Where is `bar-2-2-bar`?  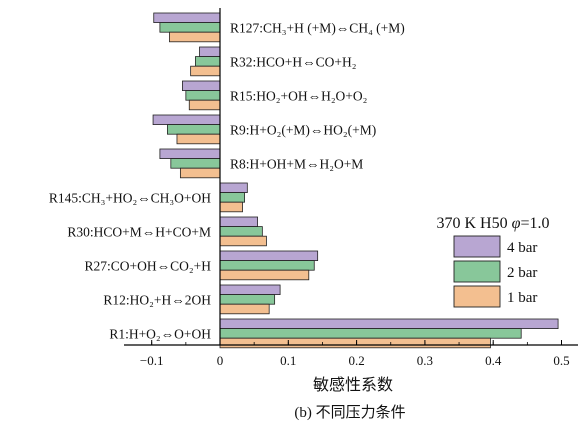 bar-2-2-bar is located at coordinates (208, 61).